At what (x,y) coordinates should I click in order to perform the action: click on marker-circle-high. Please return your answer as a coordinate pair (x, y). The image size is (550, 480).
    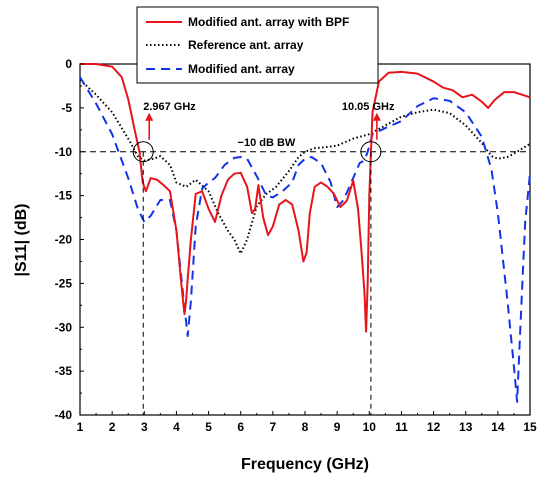
    Looking at the image, I should click on (371, 152).